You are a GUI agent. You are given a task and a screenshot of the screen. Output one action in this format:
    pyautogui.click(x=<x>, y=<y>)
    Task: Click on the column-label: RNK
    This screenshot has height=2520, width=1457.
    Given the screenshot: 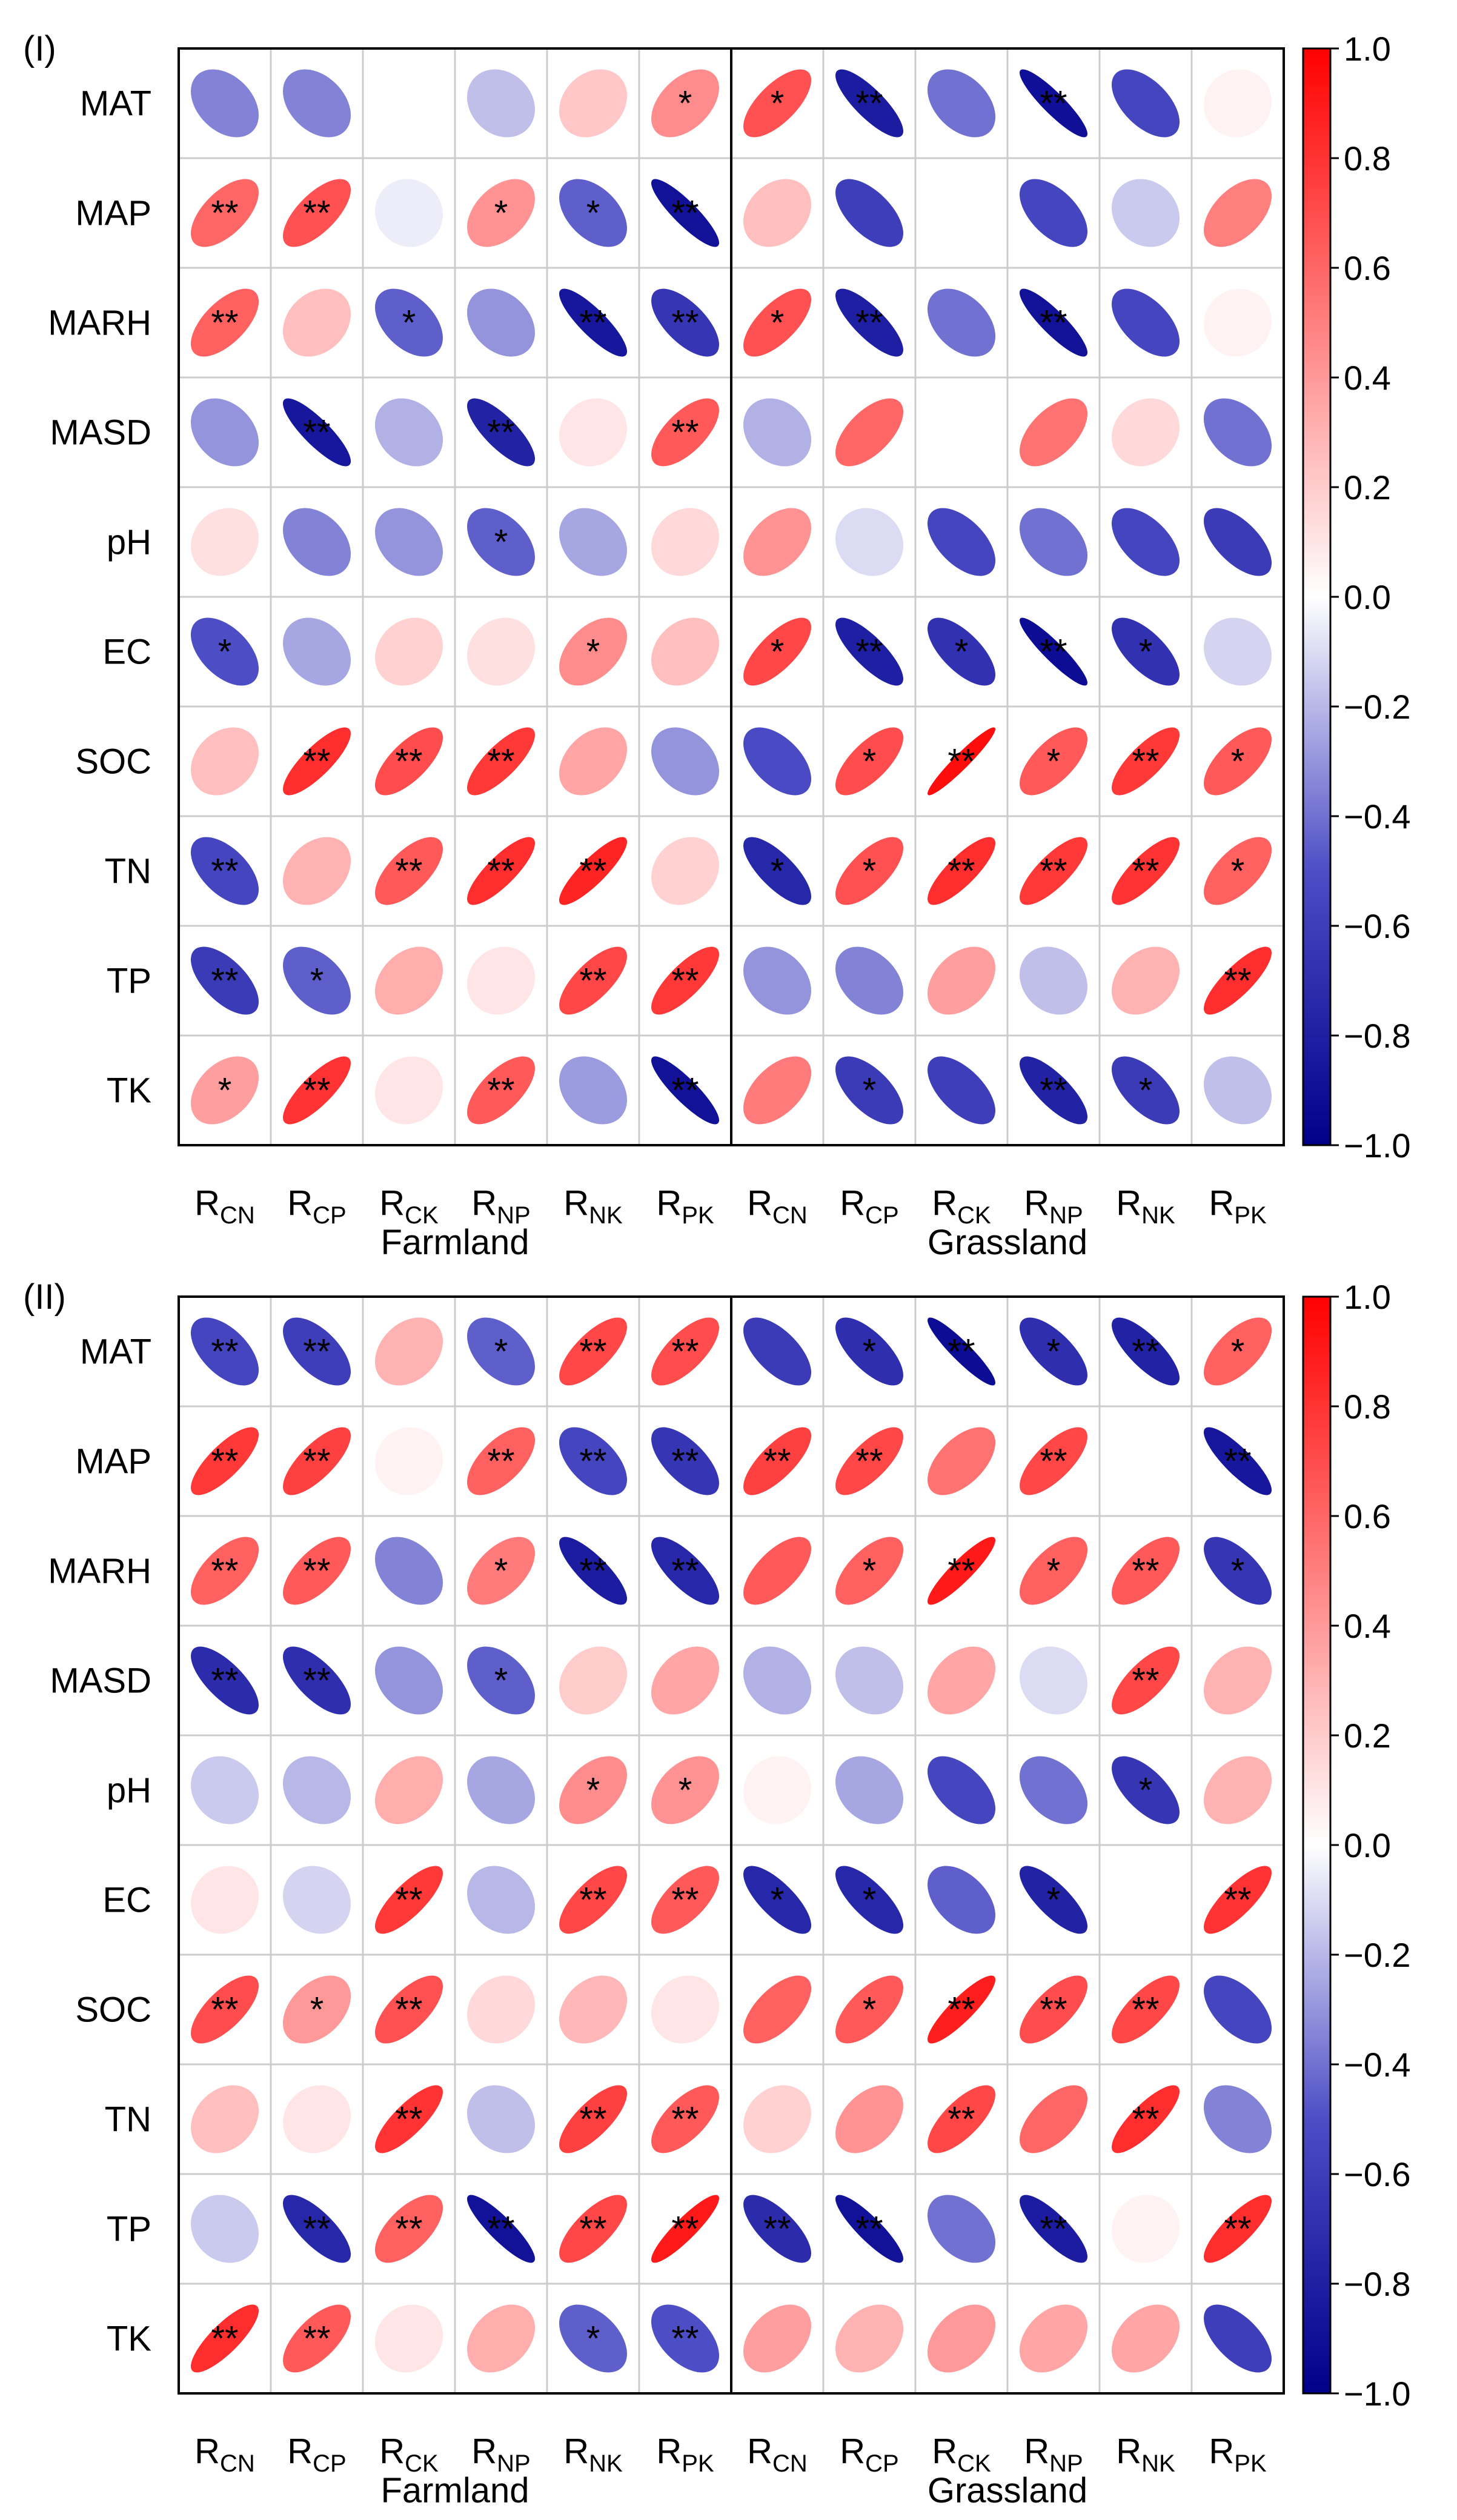 What is the action you would take?
    pyautogui.click(x=1145, y=2454)
    